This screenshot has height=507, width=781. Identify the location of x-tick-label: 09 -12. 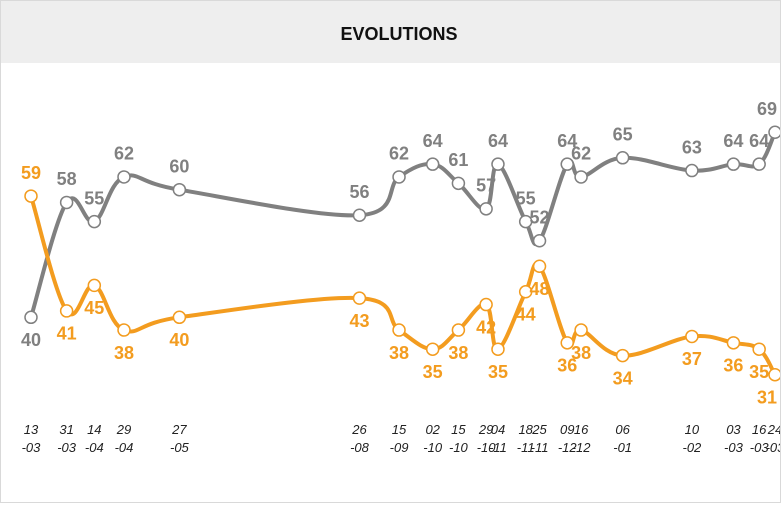
(568, 438).